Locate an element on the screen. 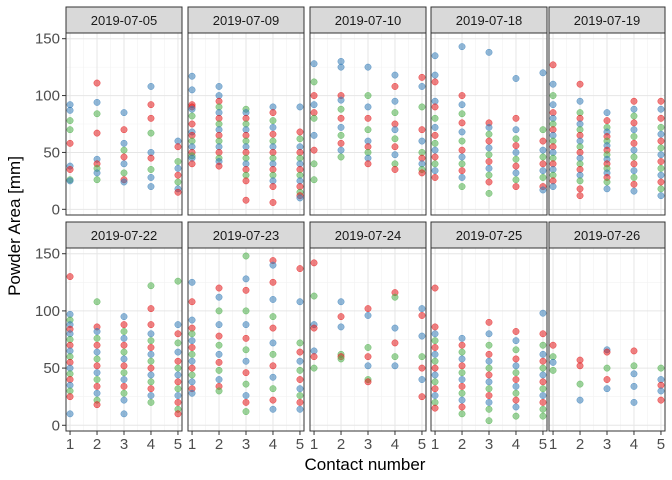 The image size is (672, 480). y-axis-title: Powder Area [mm] is located at coordinates (14, 226).